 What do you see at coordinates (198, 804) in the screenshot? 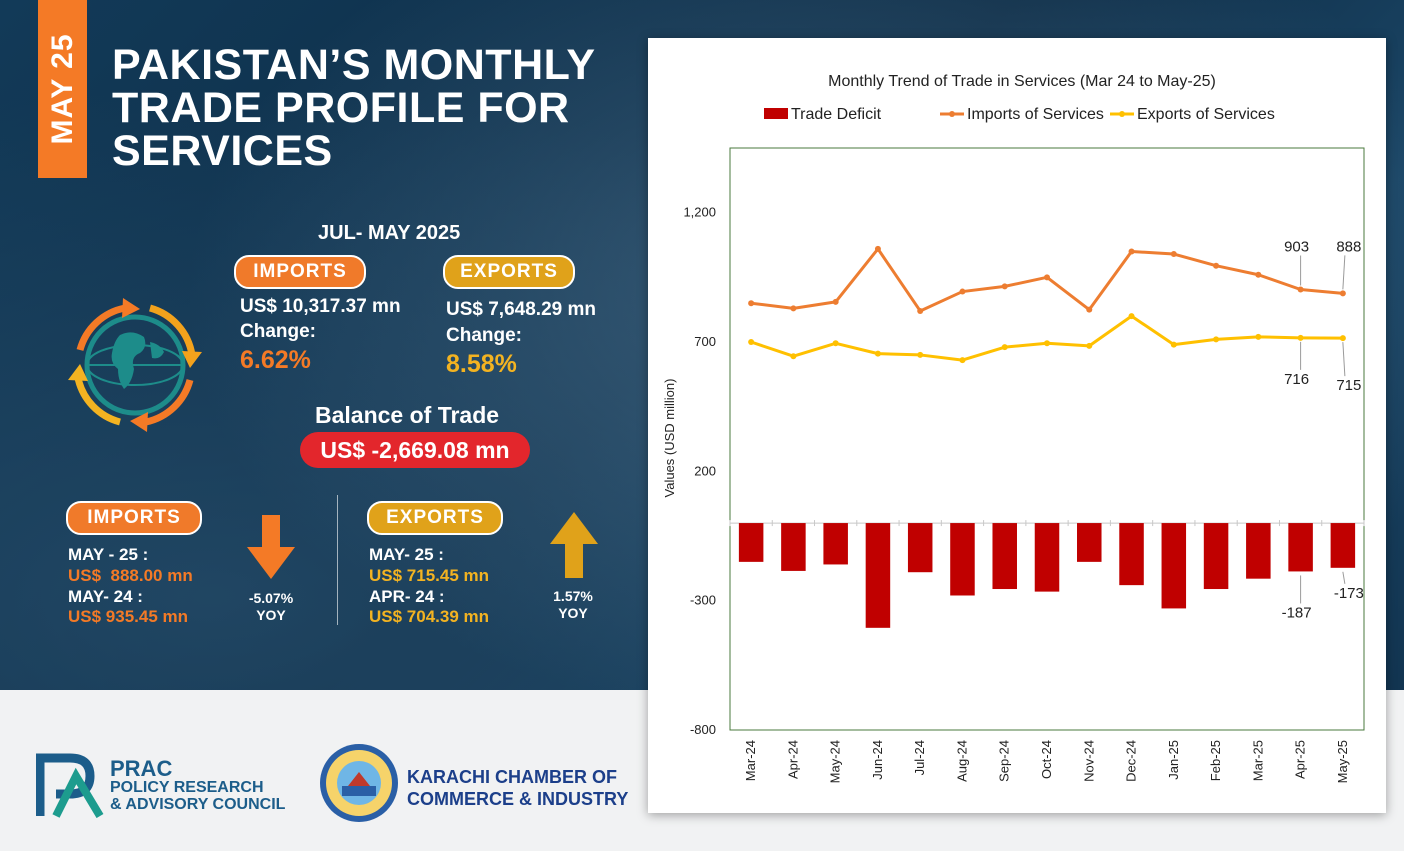
I see `prac-line-2: & ADVISORY COUNCIL` at bounding box center [198, 804].